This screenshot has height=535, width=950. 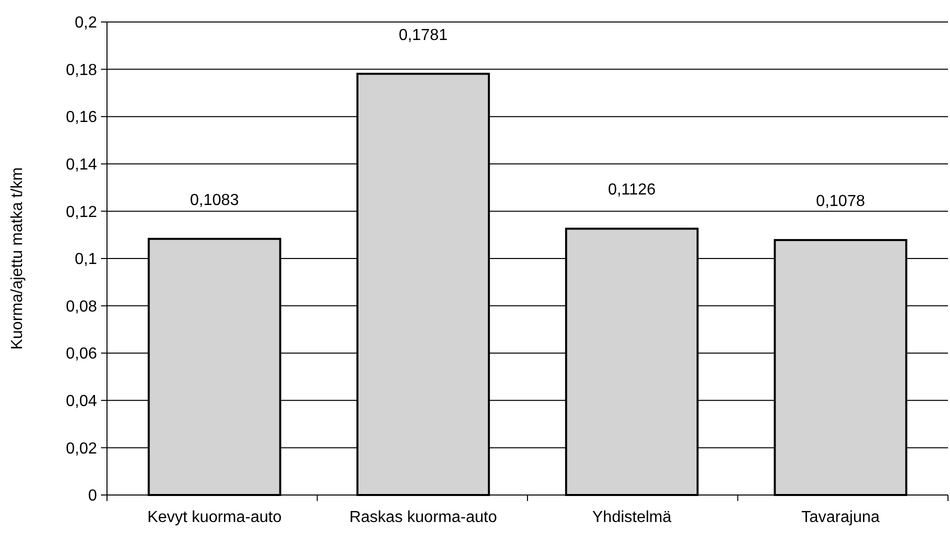 What do you see at coordinates (214, 517) in the screenshot?
I see `x-tick-label: Kevyt kuorma-auto` at bounding box center [214, 517].